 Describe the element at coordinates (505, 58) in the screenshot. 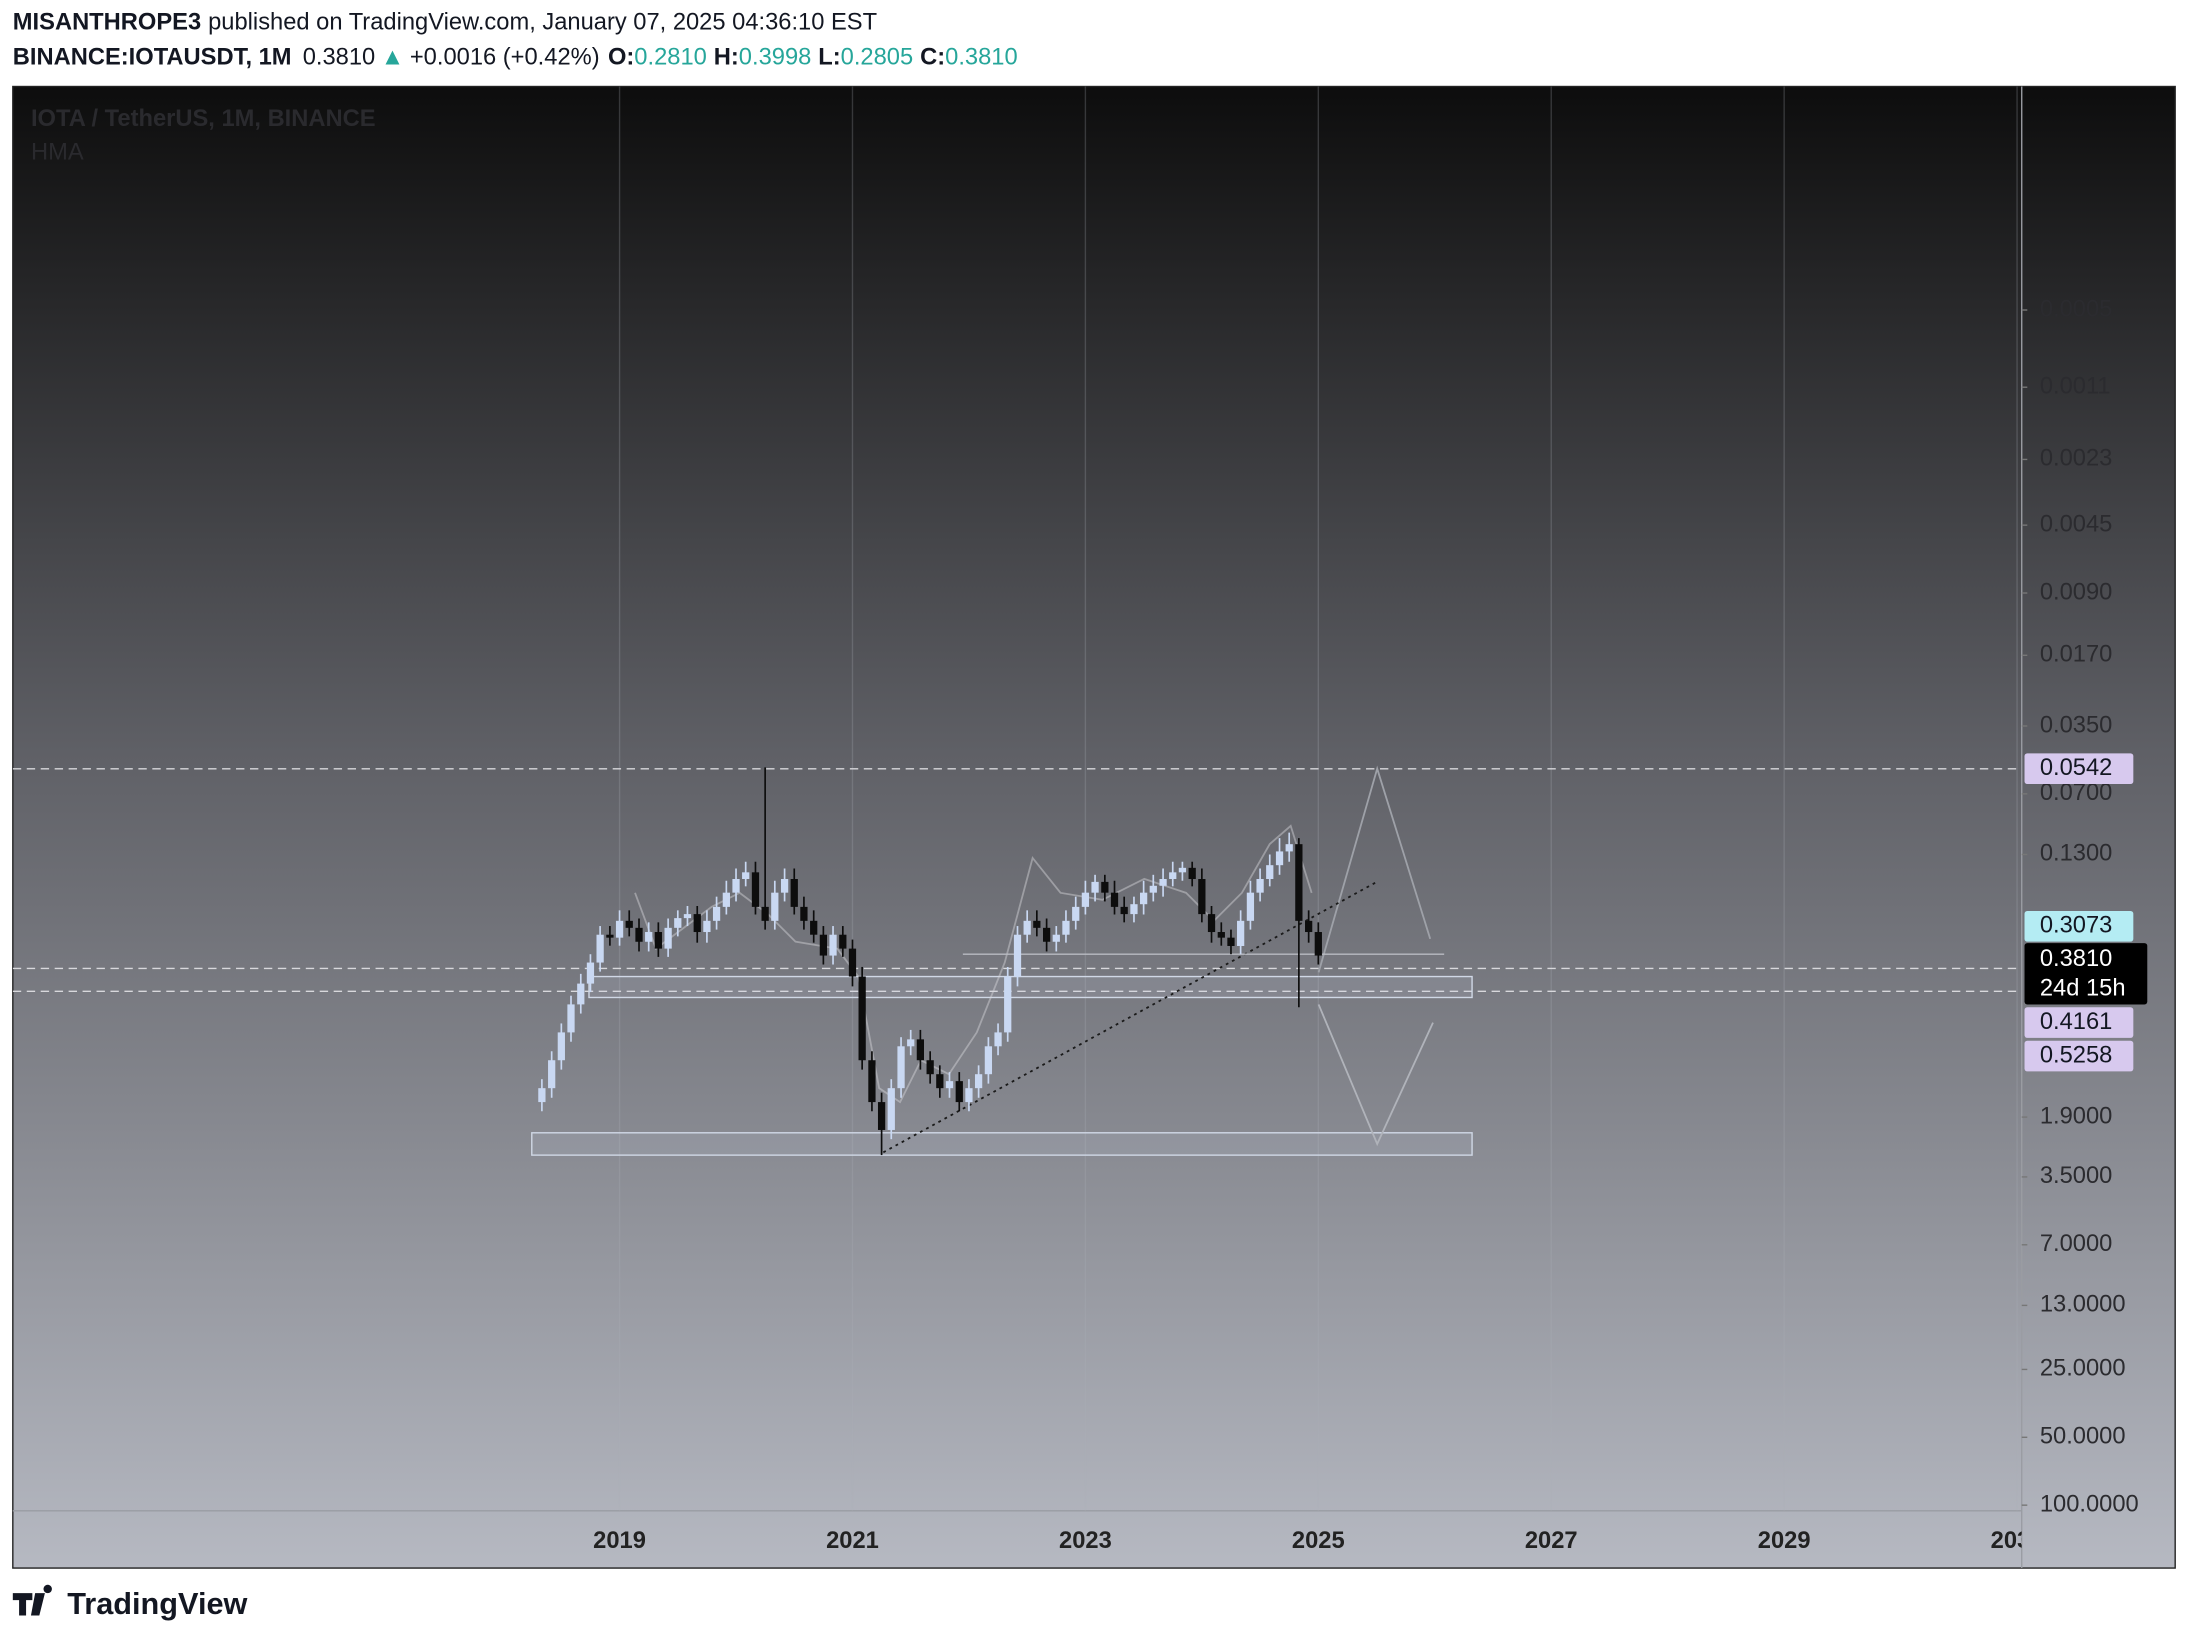

I see `change: +0.0016 (+0.42%)` at that location.